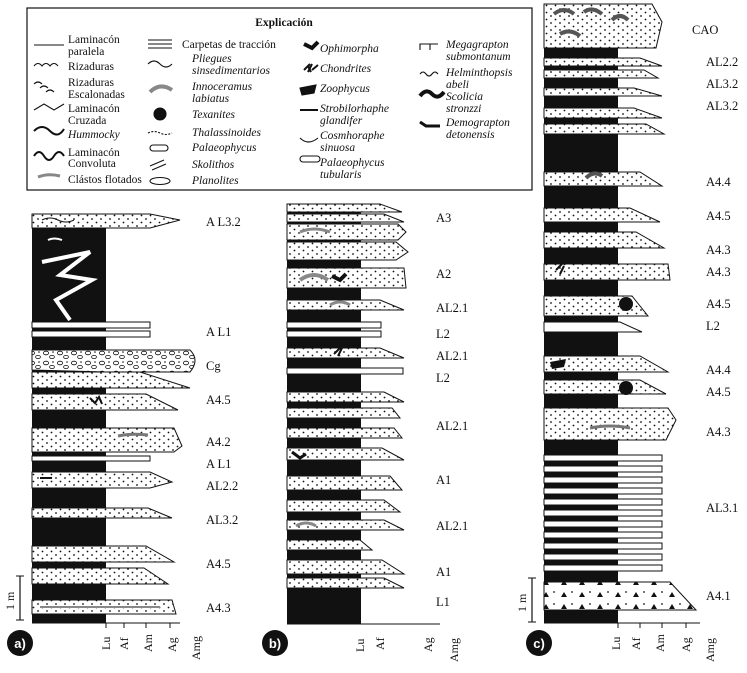  Describe the element at coordinates (160, 112) in the screenshot. I see `legend-icons-col2` at that location.